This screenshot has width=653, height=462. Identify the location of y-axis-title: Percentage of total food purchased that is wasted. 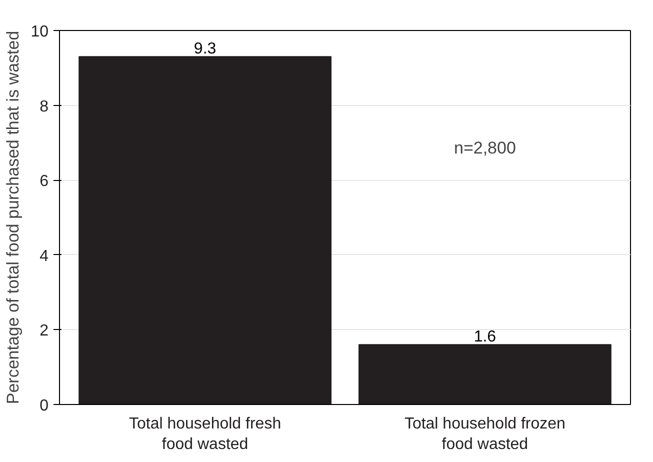
(13, 217).